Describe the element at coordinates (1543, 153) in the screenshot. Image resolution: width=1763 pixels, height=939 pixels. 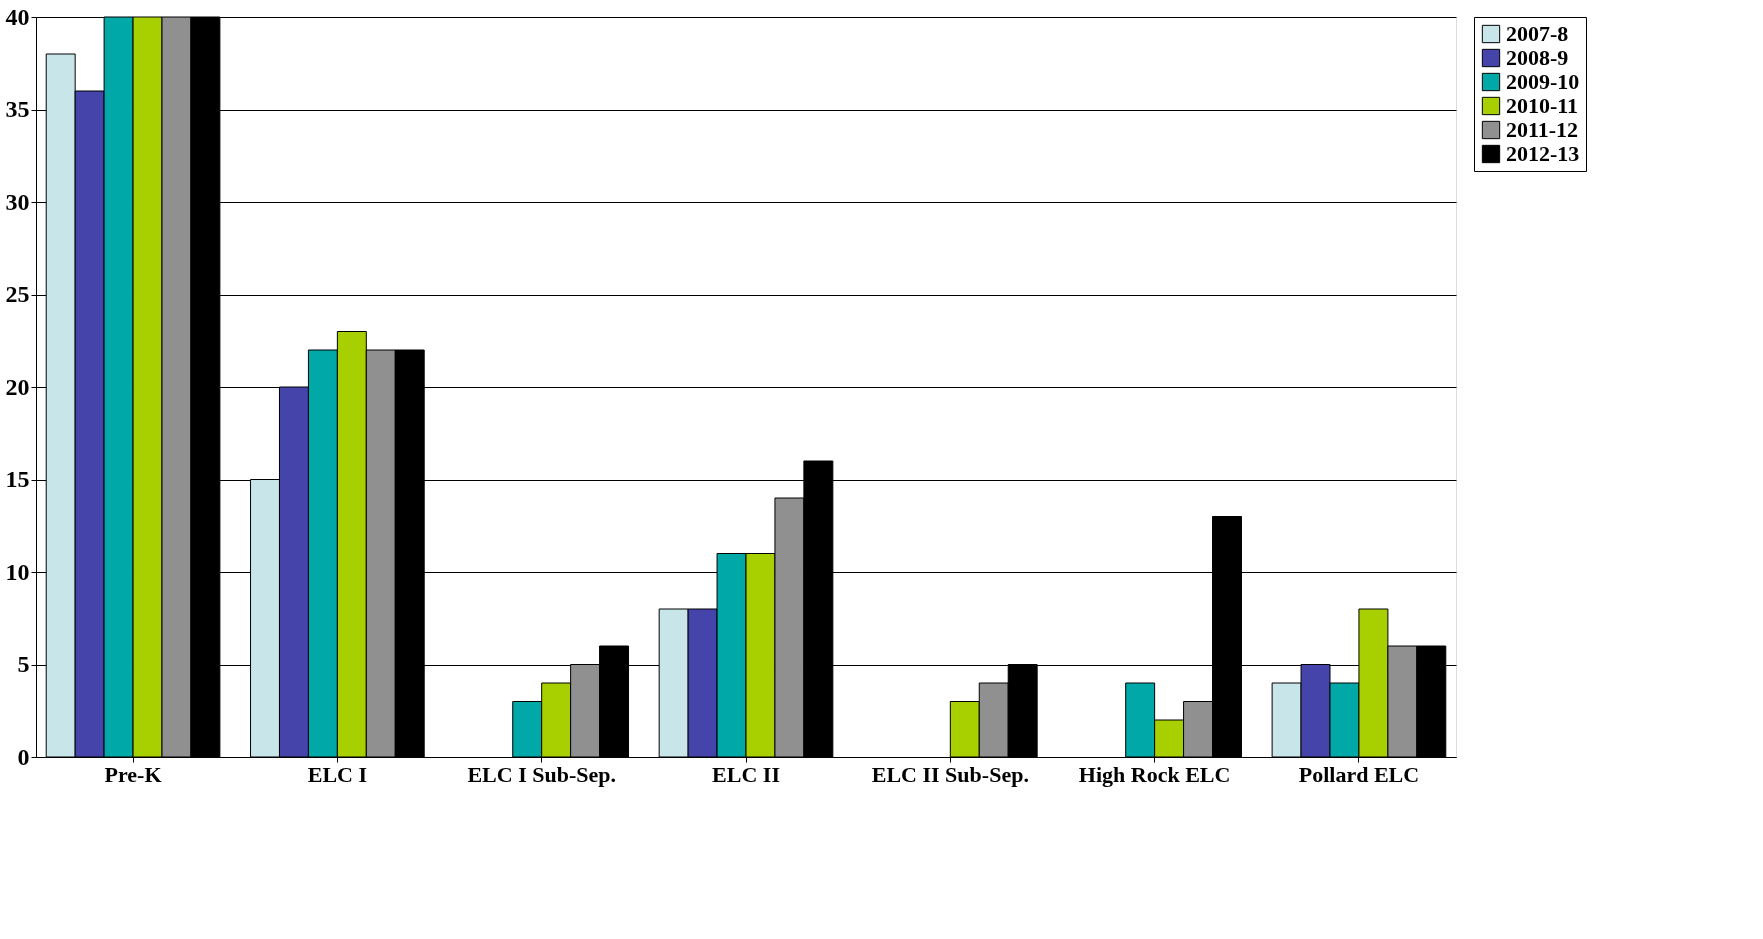
I see `legend-label: 2012-13` at that location.